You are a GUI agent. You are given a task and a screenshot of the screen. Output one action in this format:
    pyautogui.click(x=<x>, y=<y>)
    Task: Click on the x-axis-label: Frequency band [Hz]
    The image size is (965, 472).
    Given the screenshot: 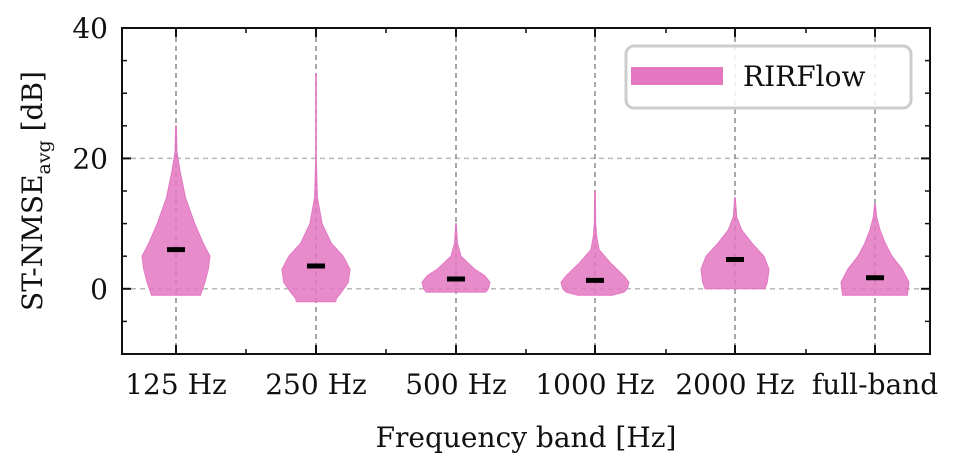 What is the action you would take?
    pyautogui.click(x=526, y=437)
    